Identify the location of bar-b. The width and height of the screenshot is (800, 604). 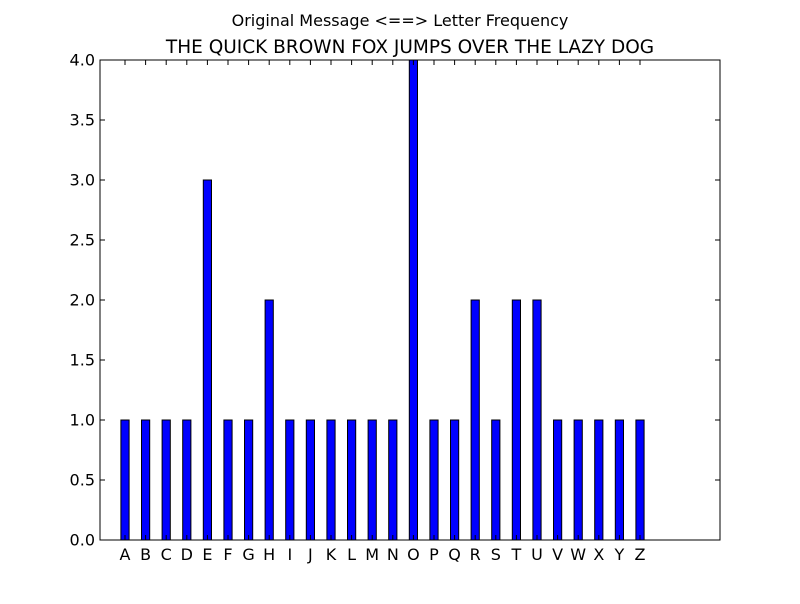
(146, 480).